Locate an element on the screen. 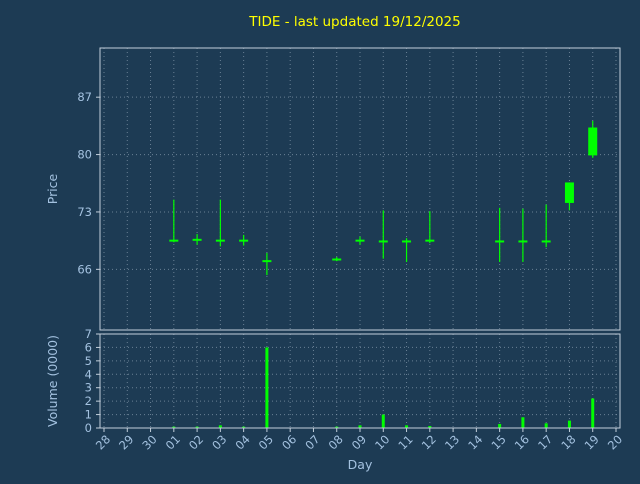 This screenshot has width=640, height=484. x-tick-label: 18 is located at coordinates (568, 442).